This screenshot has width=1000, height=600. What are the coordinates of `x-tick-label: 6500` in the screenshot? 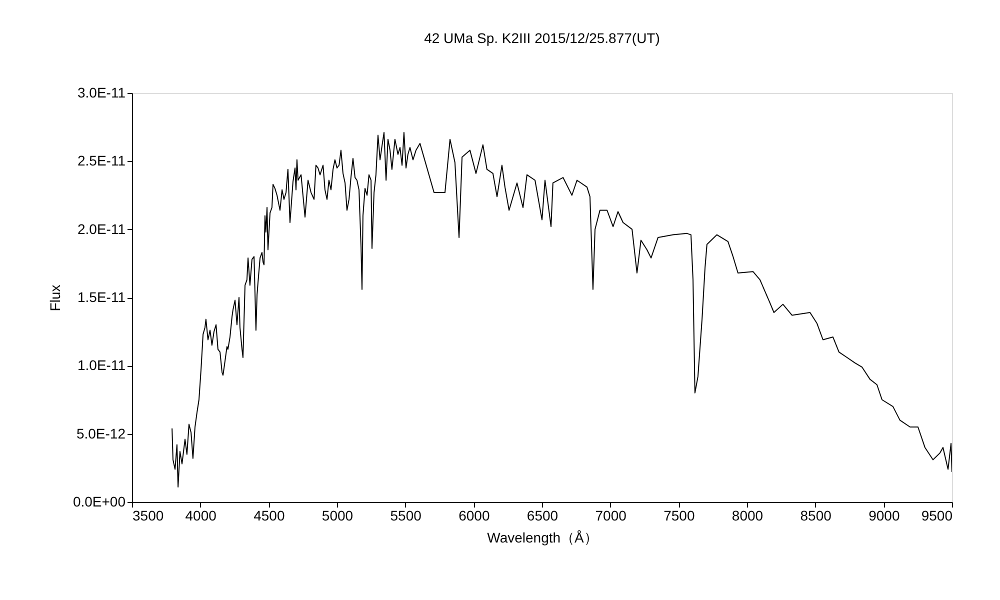 It's located at (542, 516).